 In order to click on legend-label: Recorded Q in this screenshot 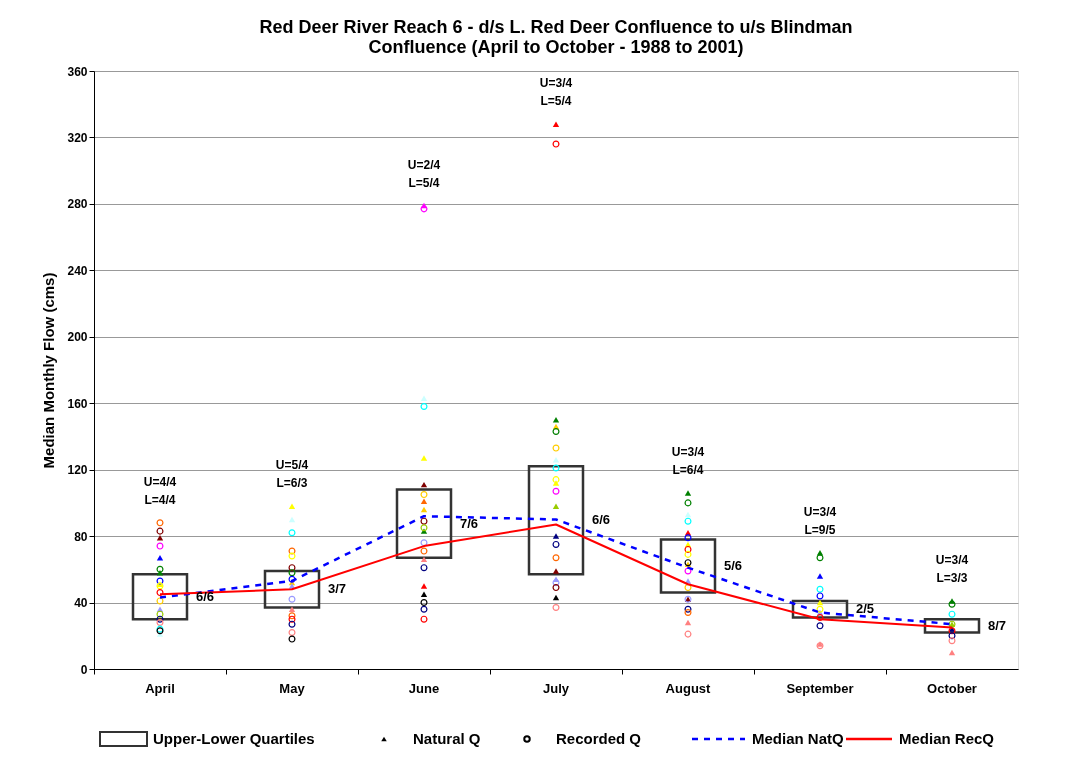, I will do `click(599, 738)`.